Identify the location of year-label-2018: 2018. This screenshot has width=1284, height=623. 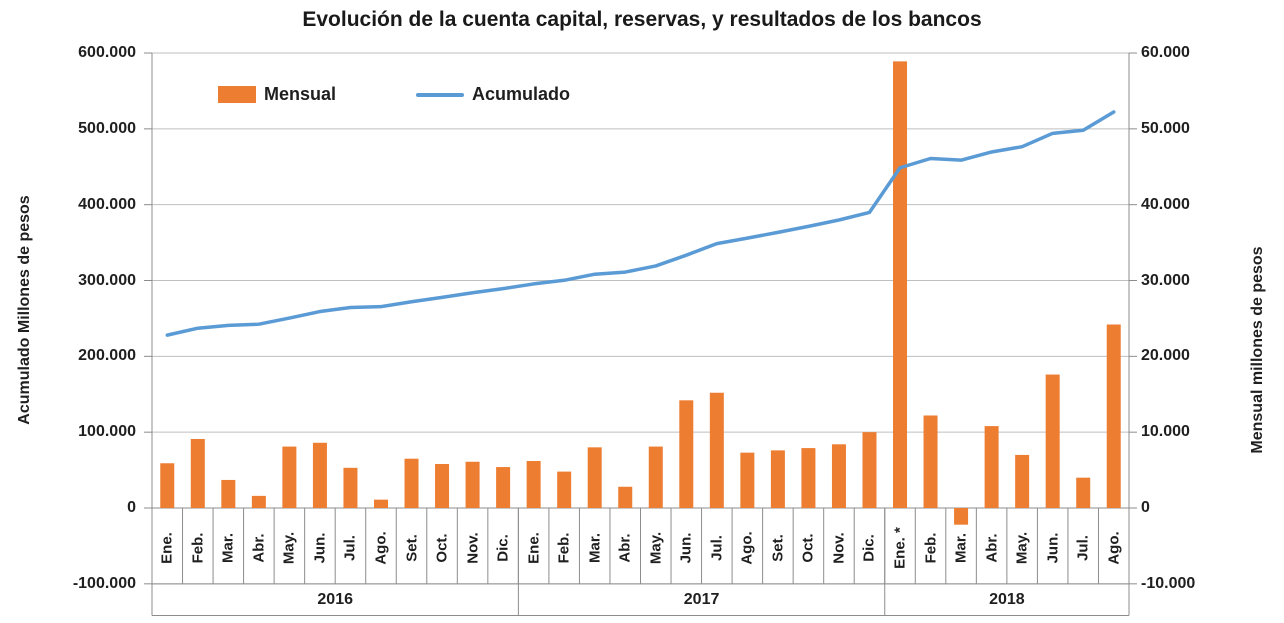
(1007, 599).